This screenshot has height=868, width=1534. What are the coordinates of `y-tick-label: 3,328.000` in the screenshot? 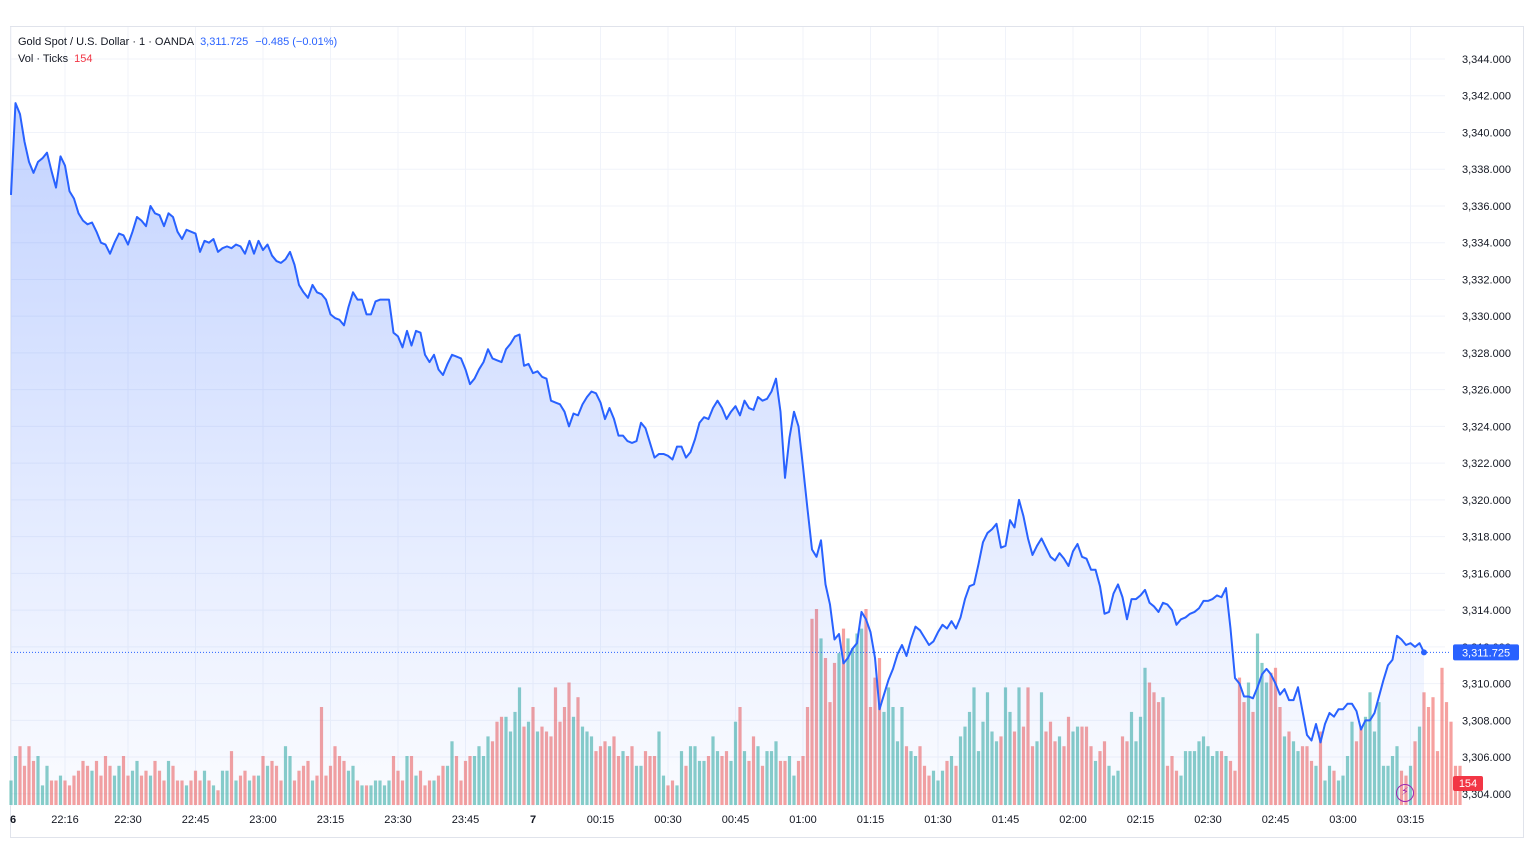 It's located at (1486, 354).